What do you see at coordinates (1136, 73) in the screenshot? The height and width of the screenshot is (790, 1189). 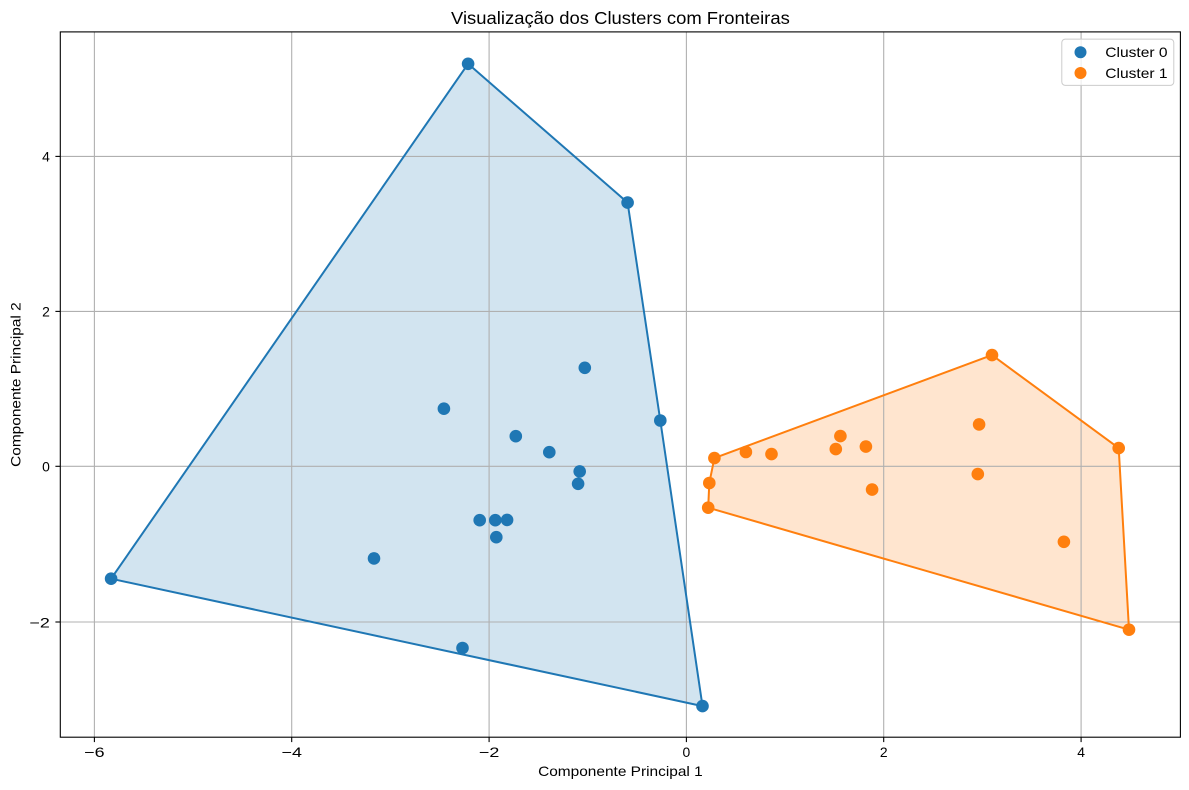 I see `svg-text: Cluster 1` at bounding box center [1136, 73].